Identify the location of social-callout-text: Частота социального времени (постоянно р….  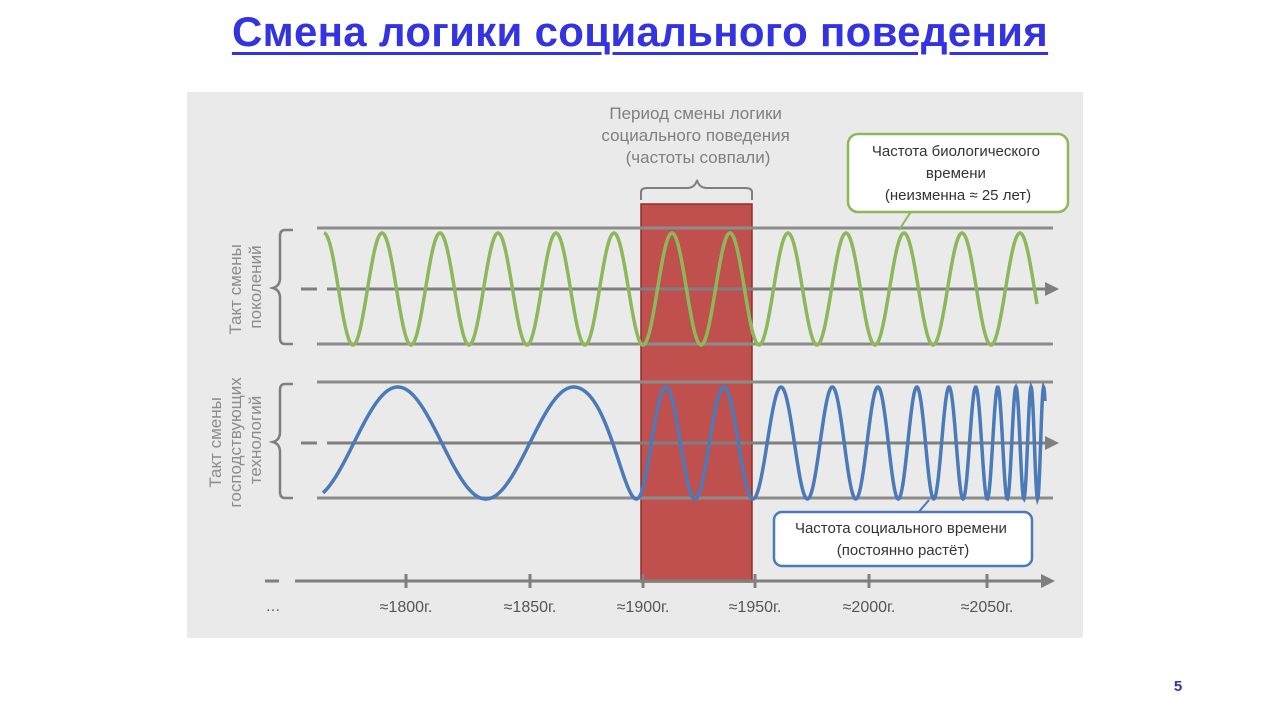
(903, 539).